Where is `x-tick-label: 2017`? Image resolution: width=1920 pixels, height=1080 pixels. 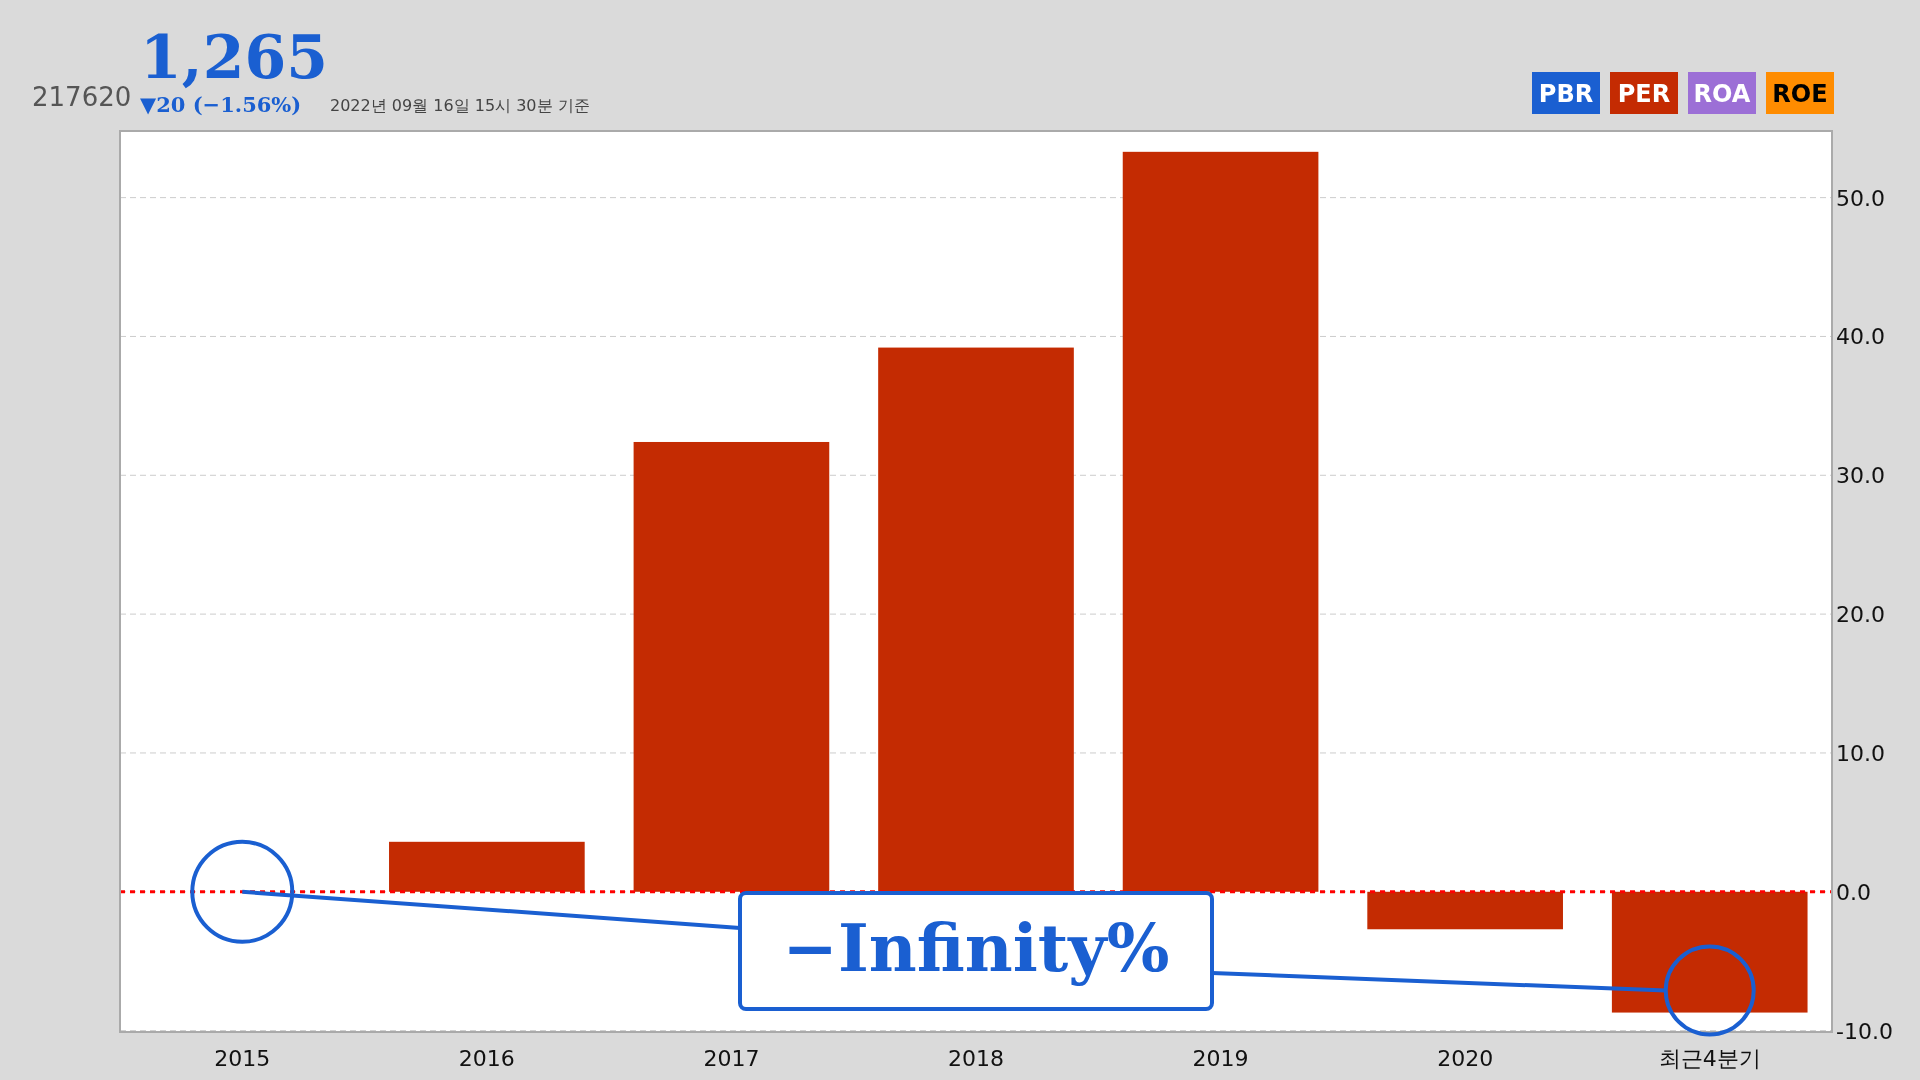 x-tick-label: 2017 is located at coordinates (731, 1058).